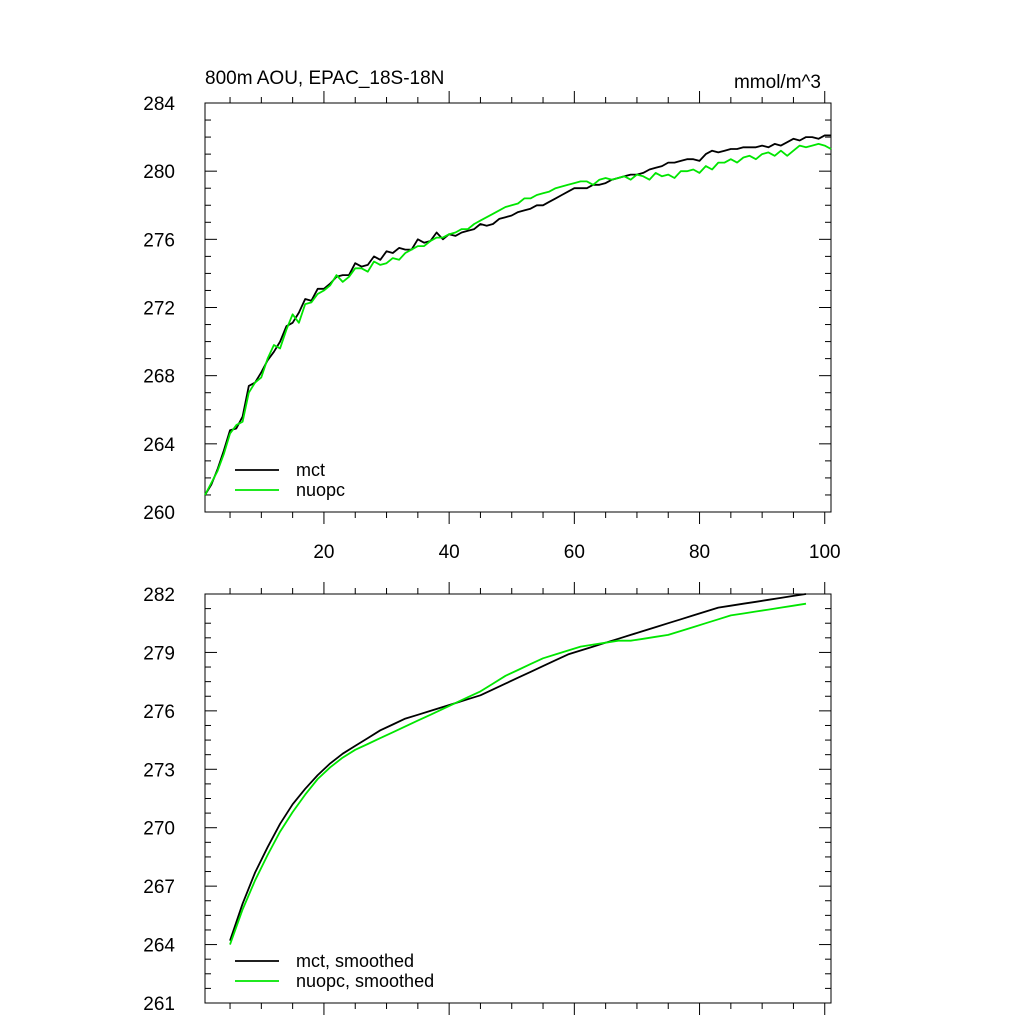 Image resolution: width=1024 pixels, height=1024 pixels. I want to click on chart-title: 800m AOU, EPAC_18S-18N, so click(324, 78).